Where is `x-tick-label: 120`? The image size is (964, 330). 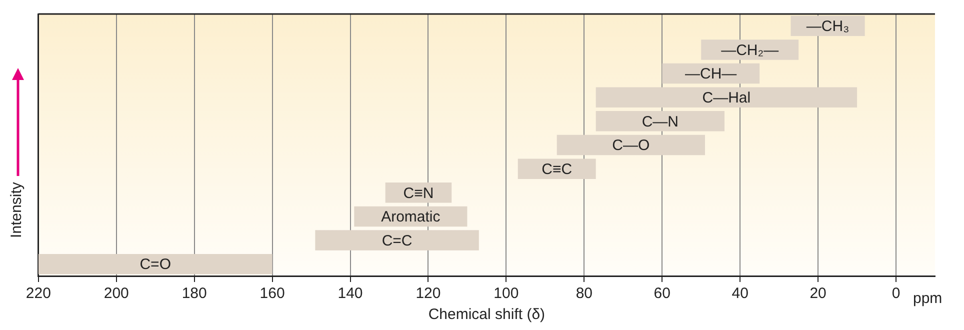
x-tick-label: 120 is located at coordinates (428, 293).